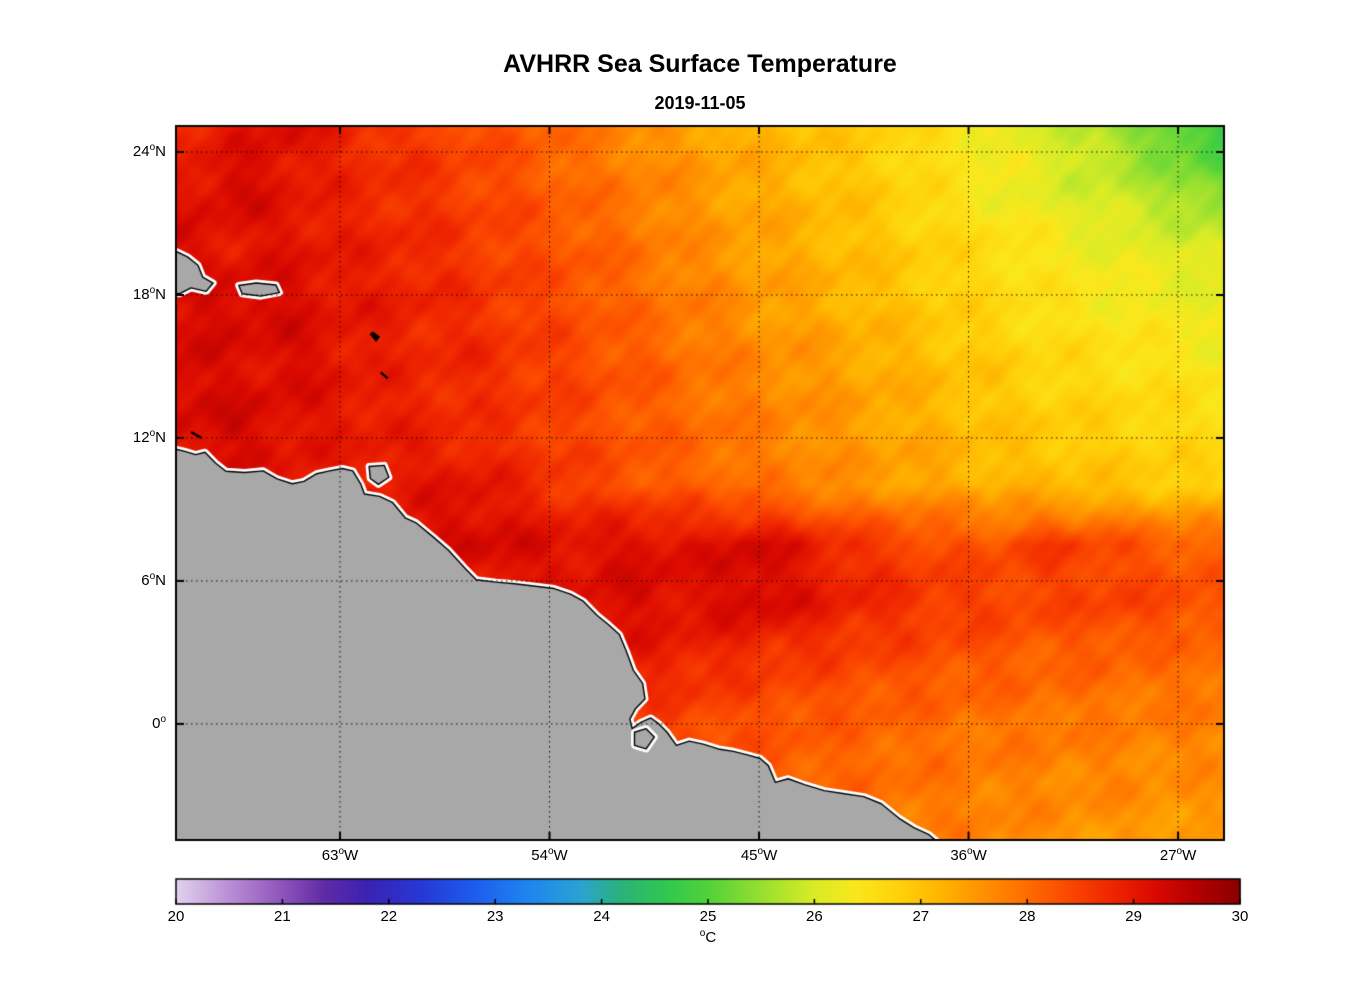  I want to click on chart-subtitle: 2019-11-05, so click(700, 103).